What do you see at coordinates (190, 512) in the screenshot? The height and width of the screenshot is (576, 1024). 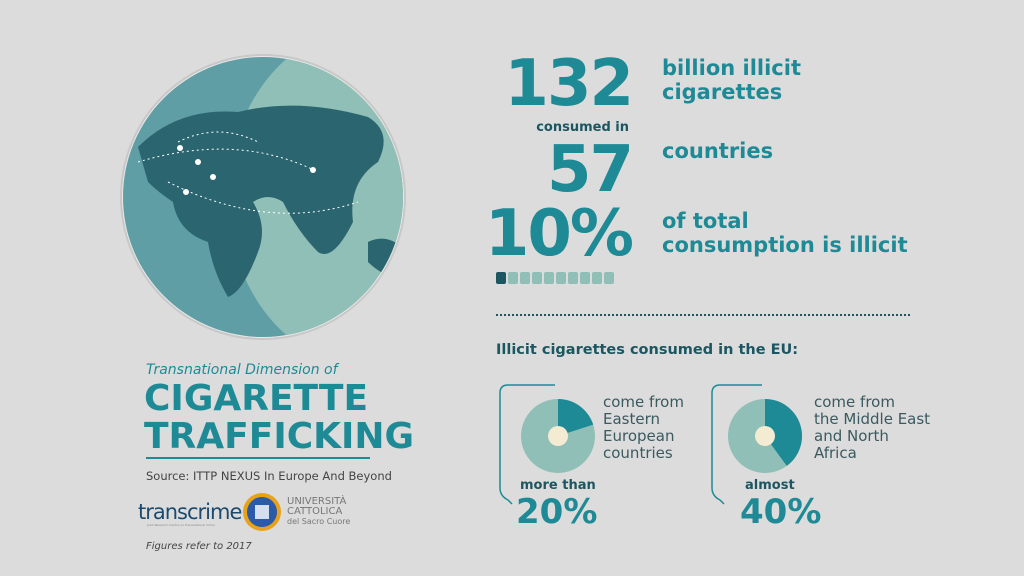 I see `transcrime-logo: transcrime` at bounding box center [190, 512].